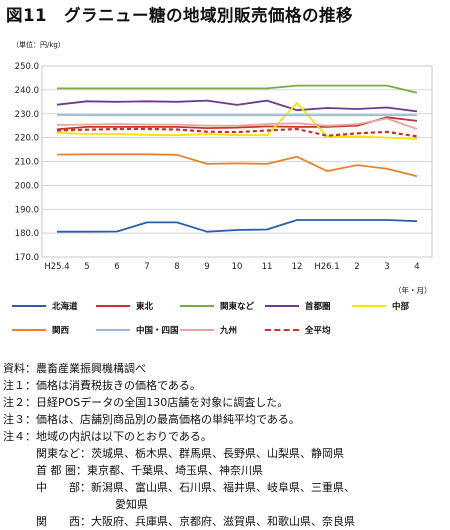  I want to click on legend-item: 九州, so click(208, 330).